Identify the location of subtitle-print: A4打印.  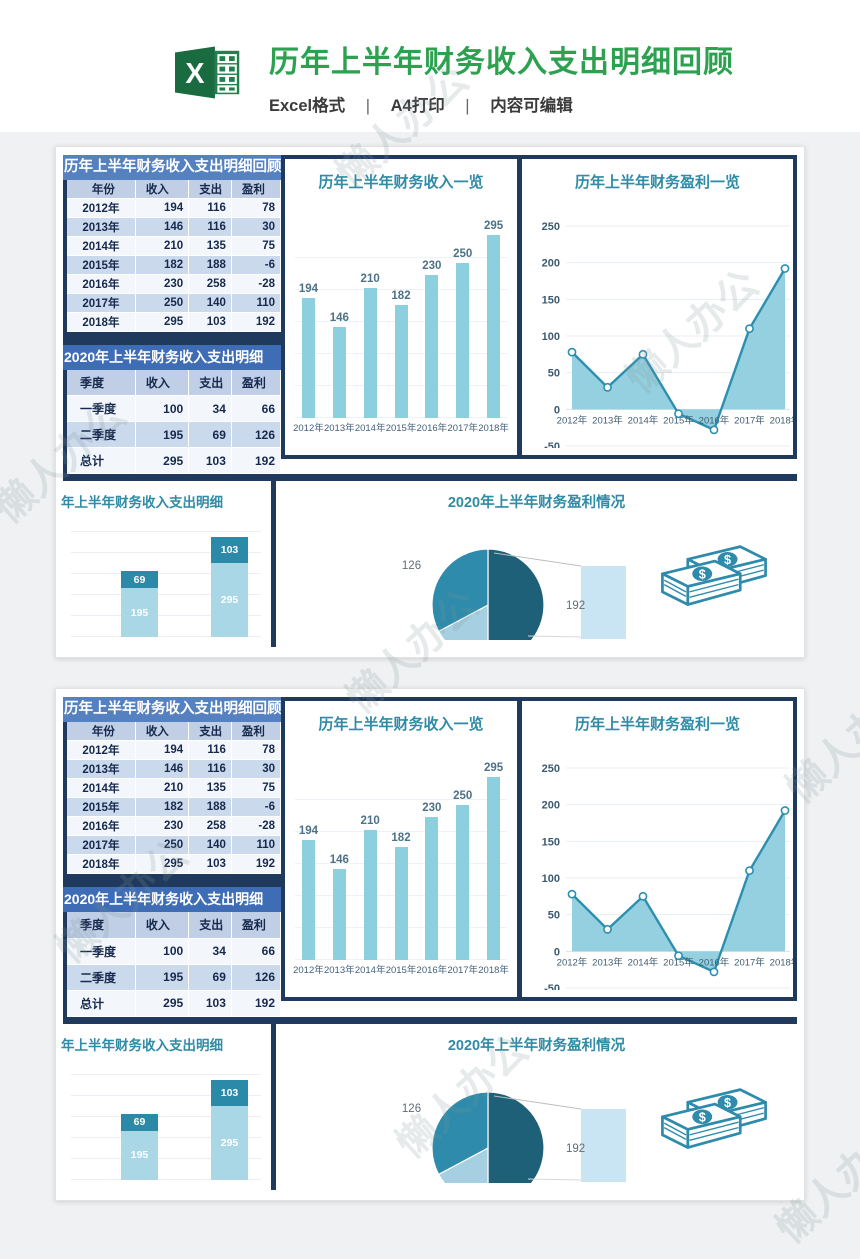
(417, 105).